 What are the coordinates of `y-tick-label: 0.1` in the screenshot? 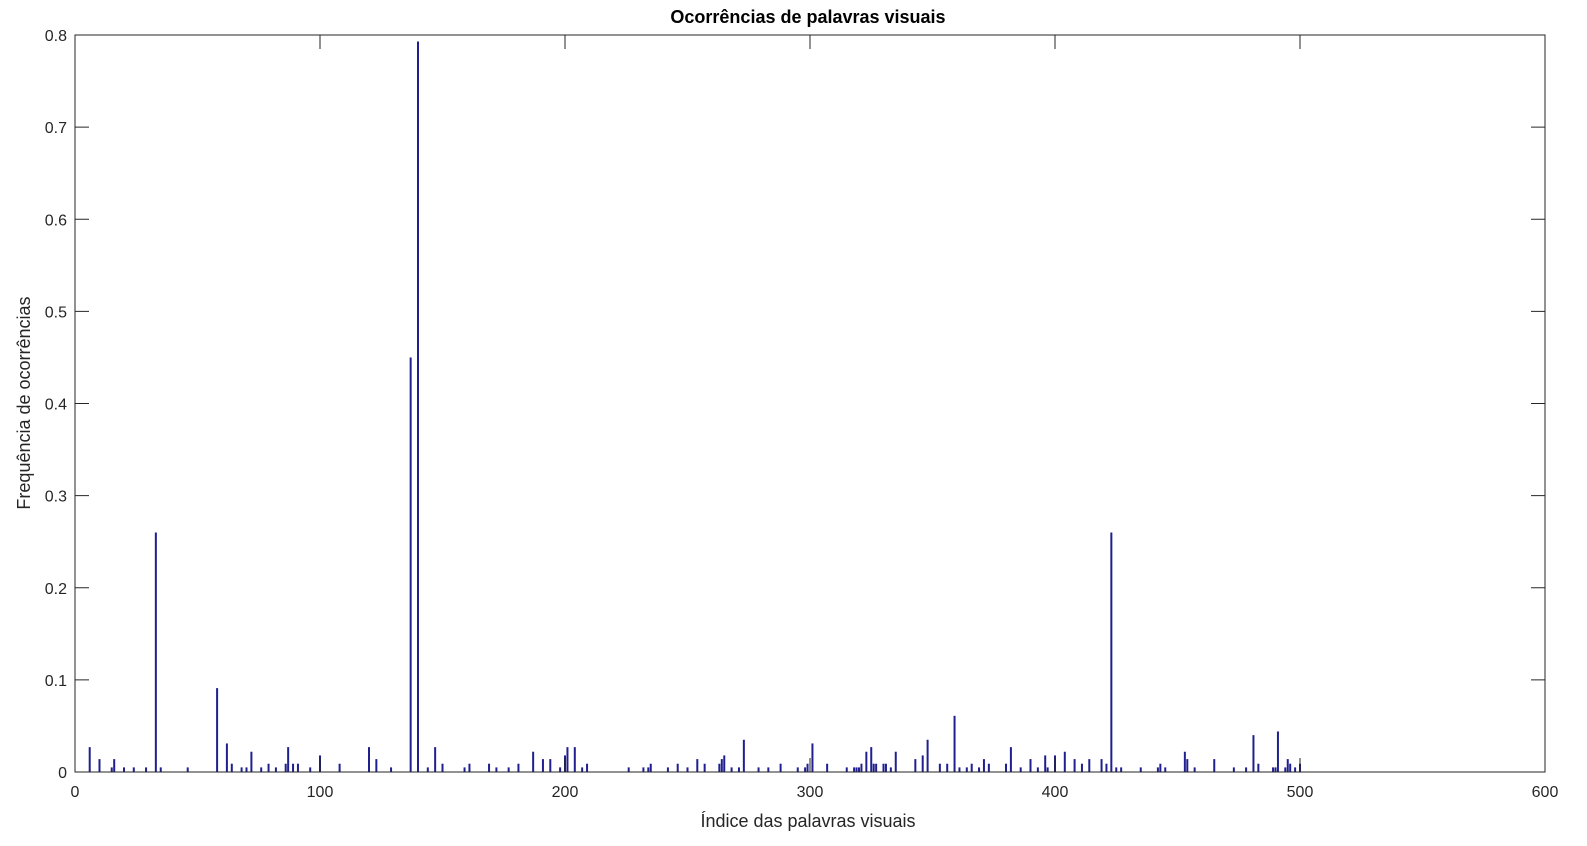 It's located at (56, 681).